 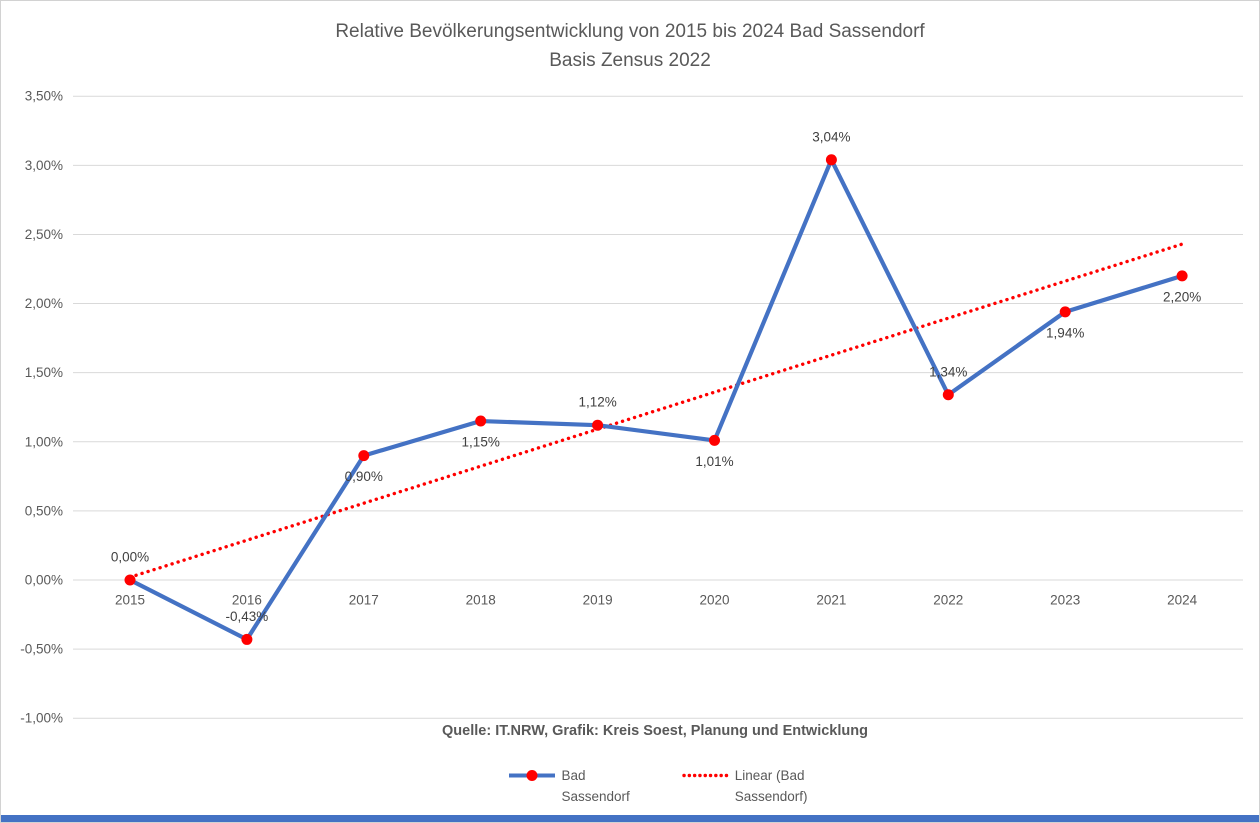 I want to click on x-axis-tick-label: 2019, so click(x=598, y=600).